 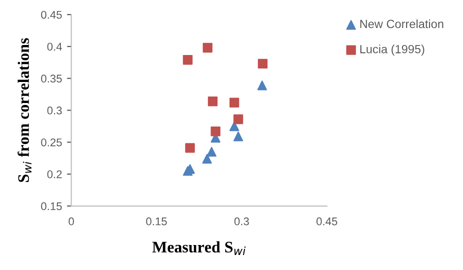 I want to click on y-tick-label: 0.45, so click(x=51, y=14).